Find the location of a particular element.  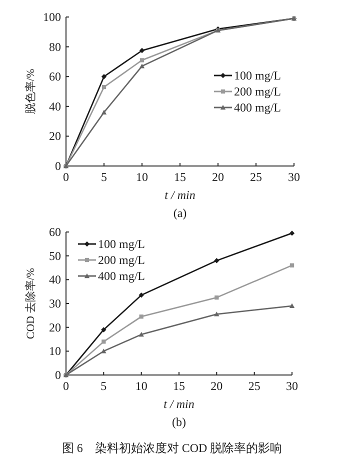

y-tick-label: 30 is located at coordinates (55, 303).